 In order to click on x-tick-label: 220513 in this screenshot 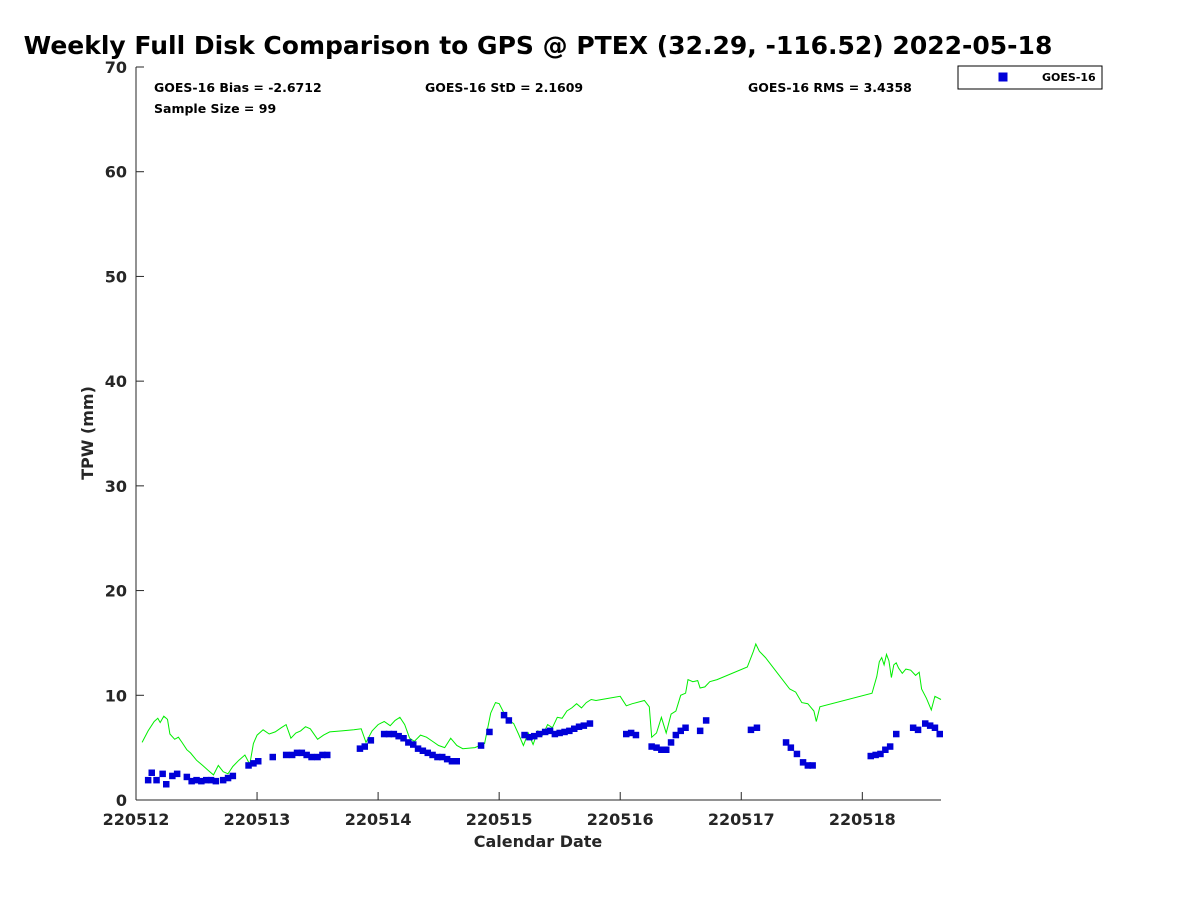, I will do `click(257, 819)`.